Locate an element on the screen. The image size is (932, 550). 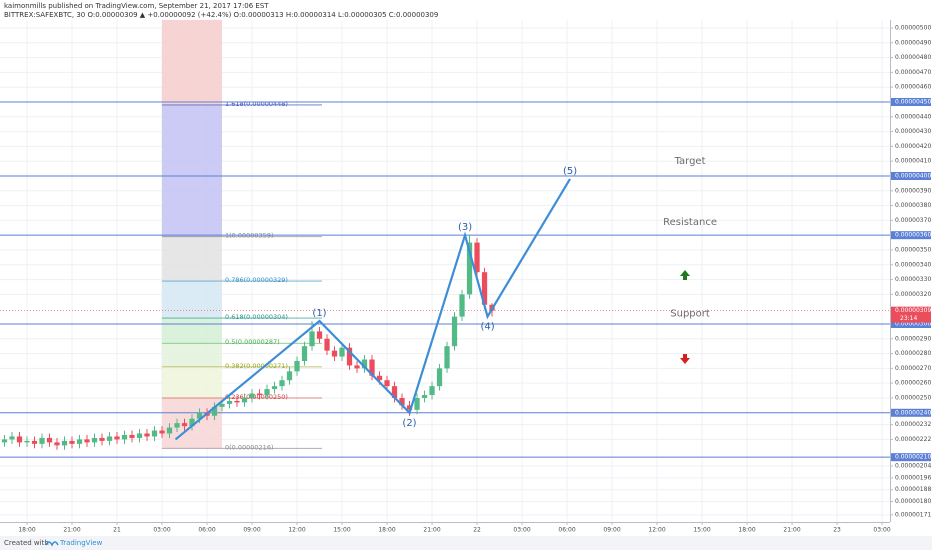
level-label: 0.00000400 is located at coordinates (913, 175).